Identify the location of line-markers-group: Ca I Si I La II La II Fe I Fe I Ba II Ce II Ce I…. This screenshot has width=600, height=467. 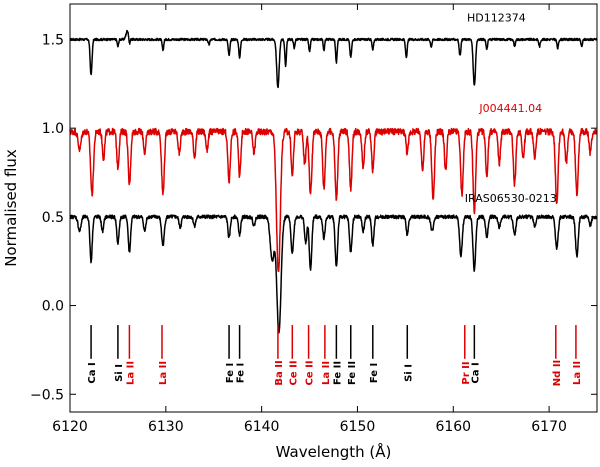
(335, 355).